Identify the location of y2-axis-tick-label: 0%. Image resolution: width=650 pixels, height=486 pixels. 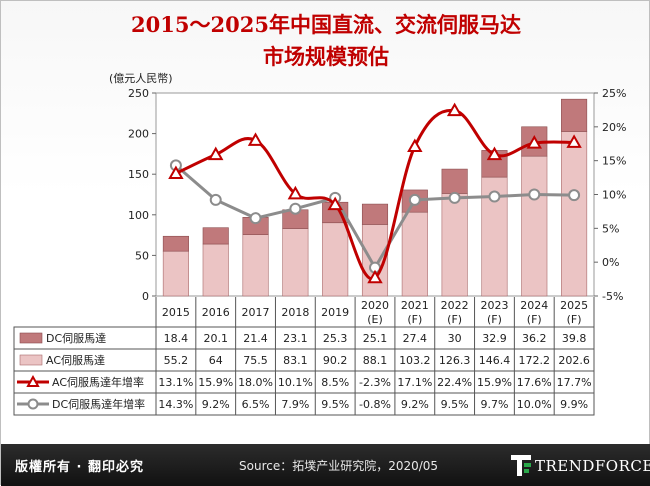
(610, 262).